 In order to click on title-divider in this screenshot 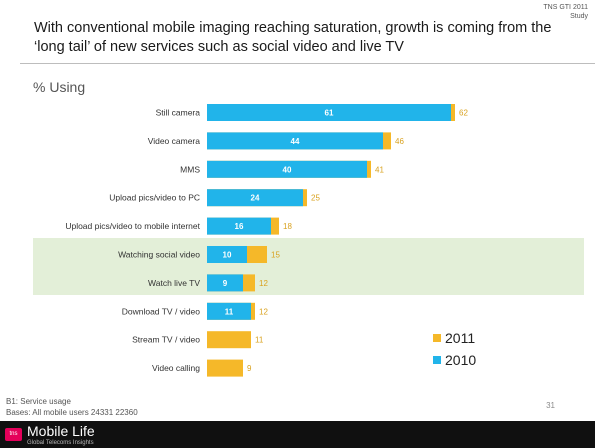, I will do `click(307, 63)`.